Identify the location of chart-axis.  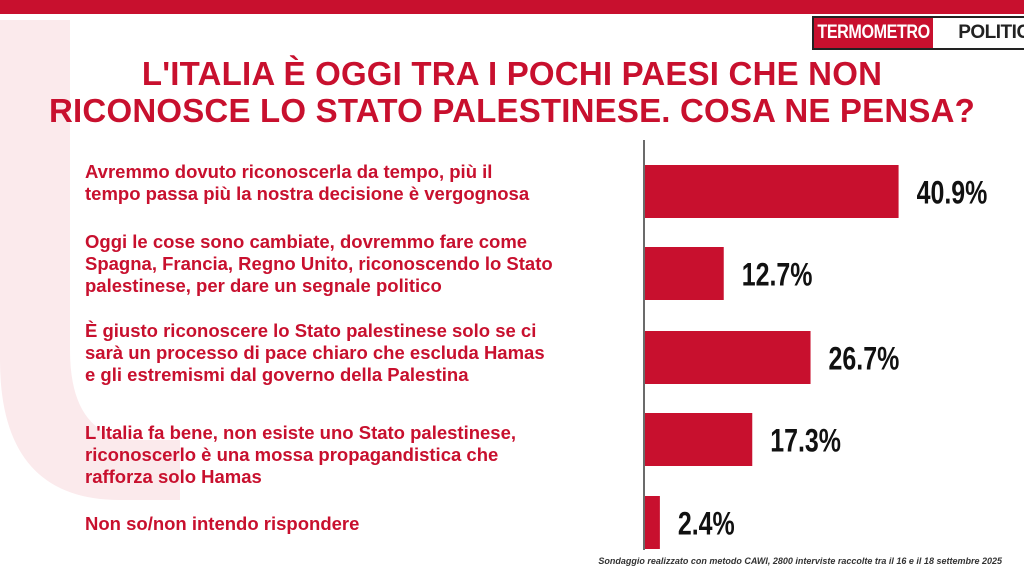
(644, 345).